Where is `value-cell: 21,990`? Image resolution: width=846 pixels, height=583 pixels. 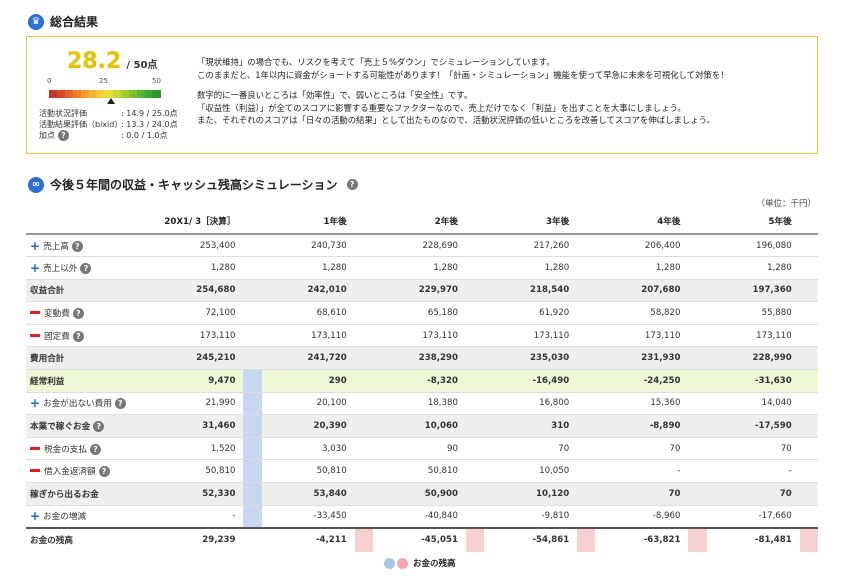
value-cell: 21,990 is located at coordinates (188, 404).